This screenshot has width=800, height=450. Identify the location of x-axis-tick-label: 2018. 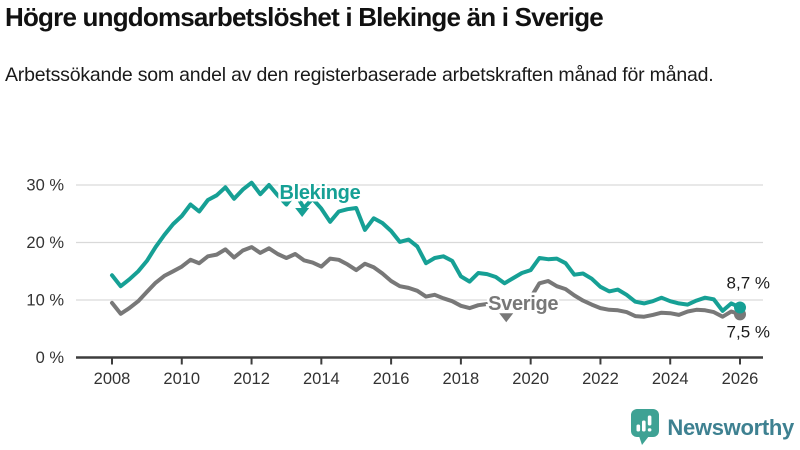
(461, 379).